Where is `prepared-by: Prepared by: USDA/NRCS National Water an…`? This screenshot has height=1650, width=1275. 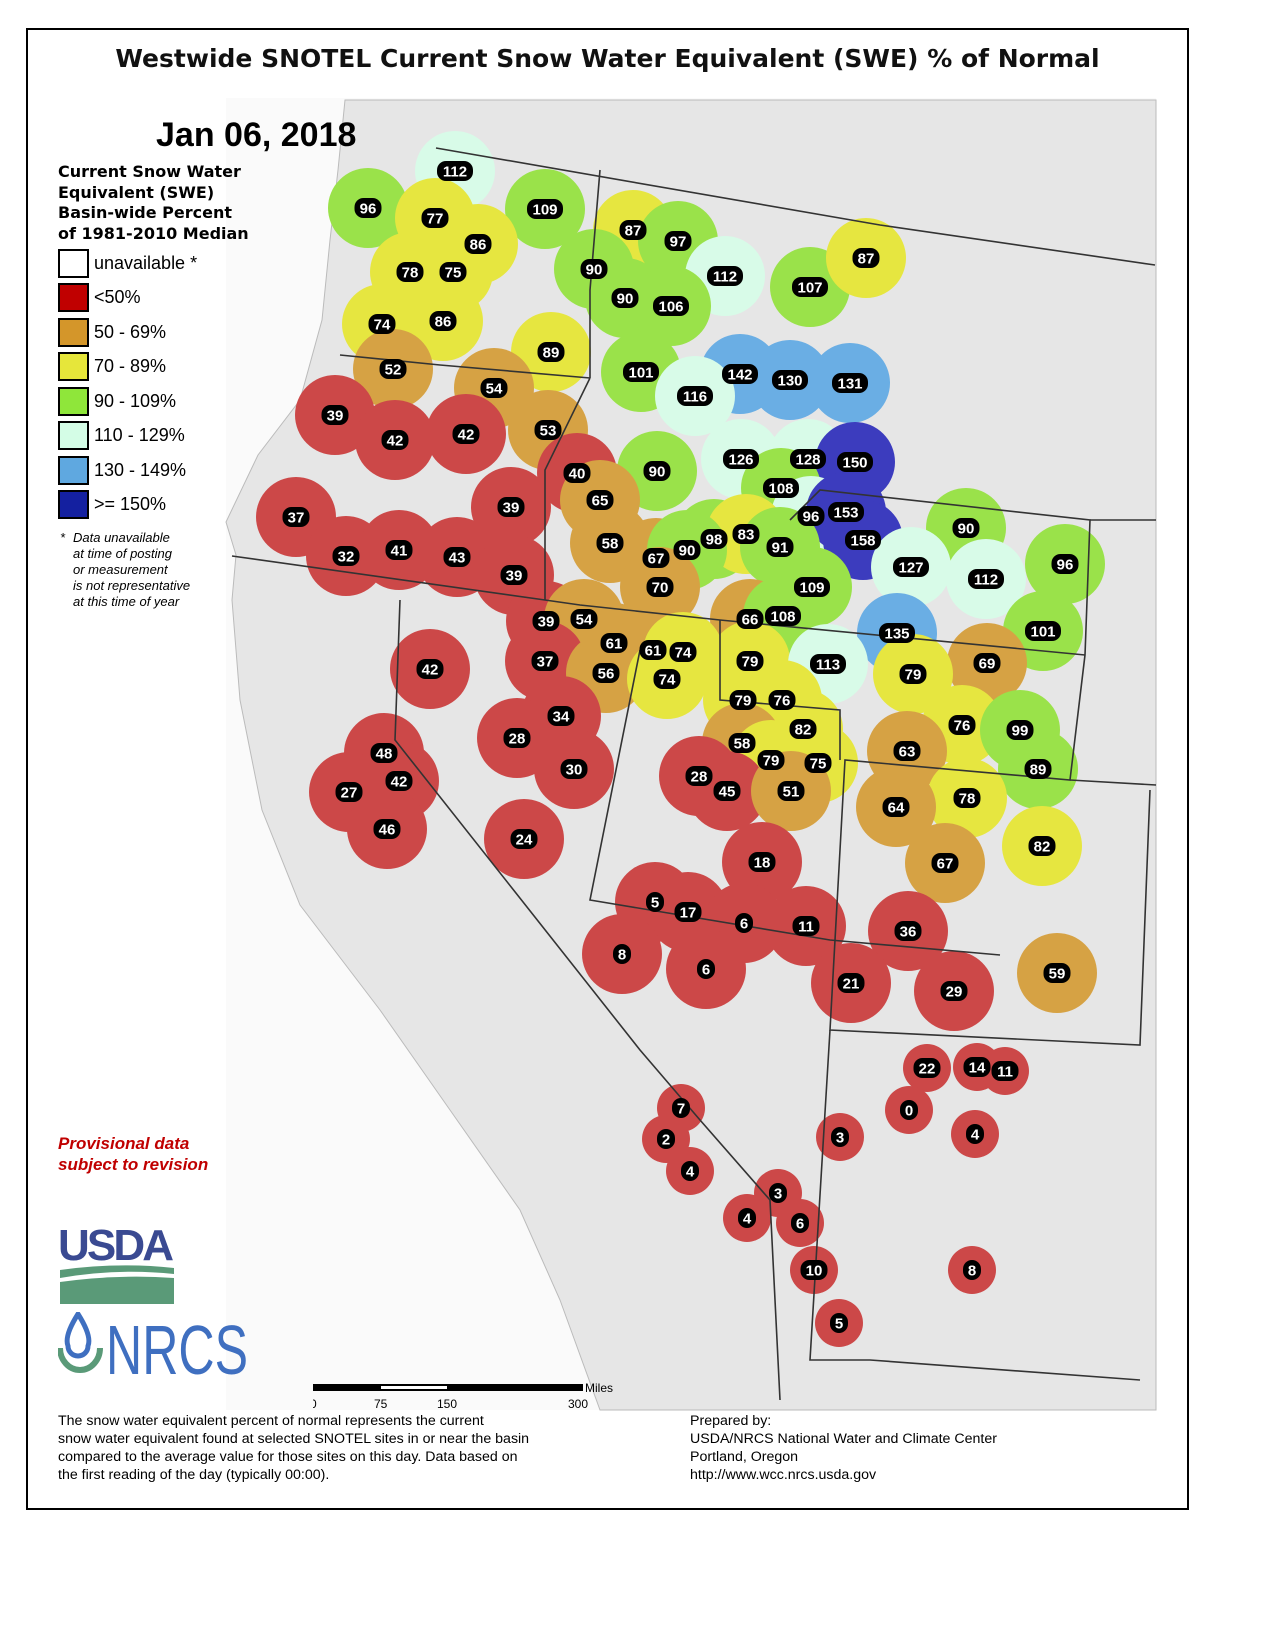
prepared-by: Prepared by: USDA/NRCS National Water an… is located at coordinates (843, 1448).